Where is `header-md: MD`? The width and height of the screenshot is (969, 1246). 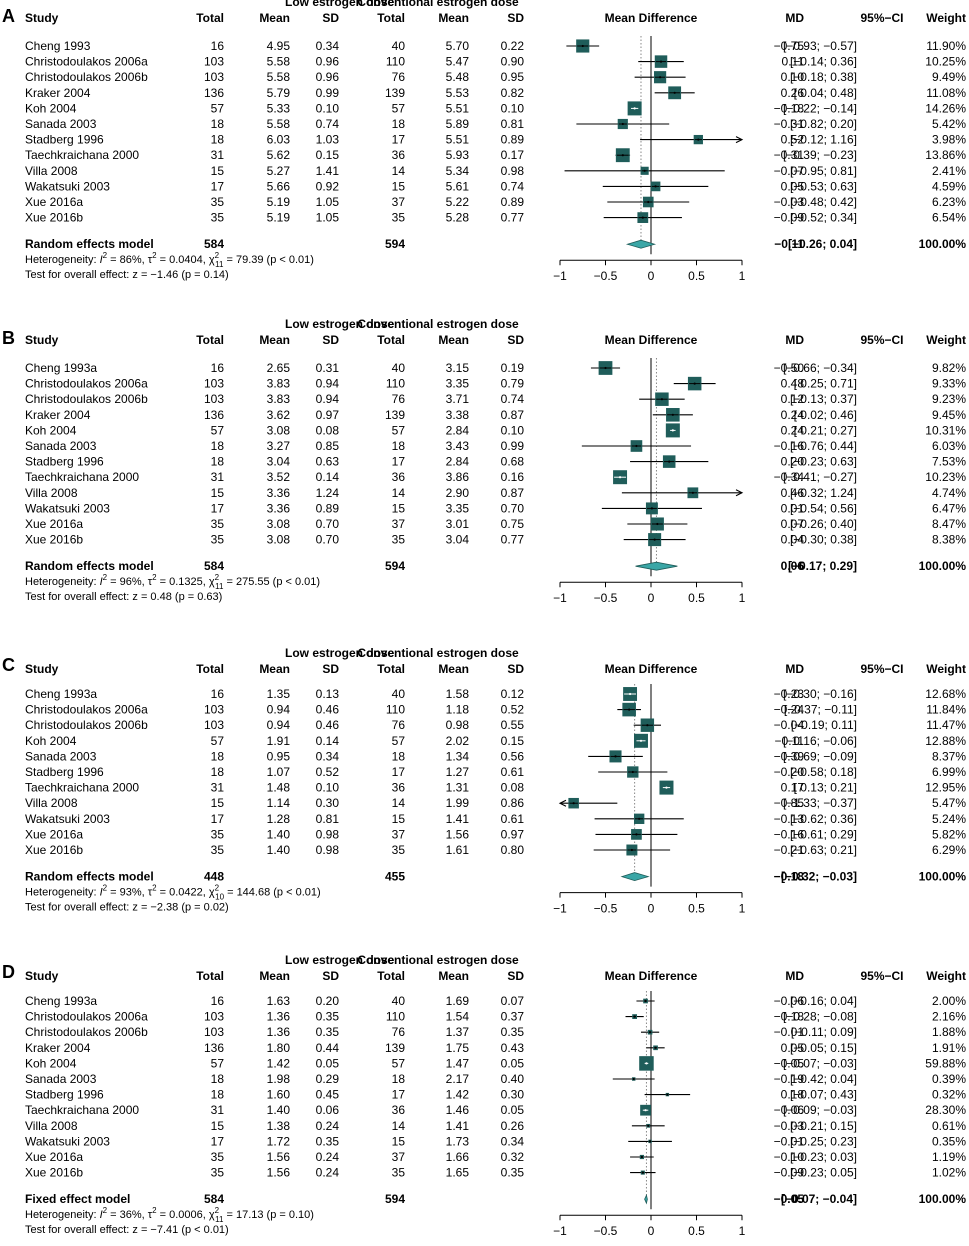
header-md: MD is located at coordinates (794, 669).